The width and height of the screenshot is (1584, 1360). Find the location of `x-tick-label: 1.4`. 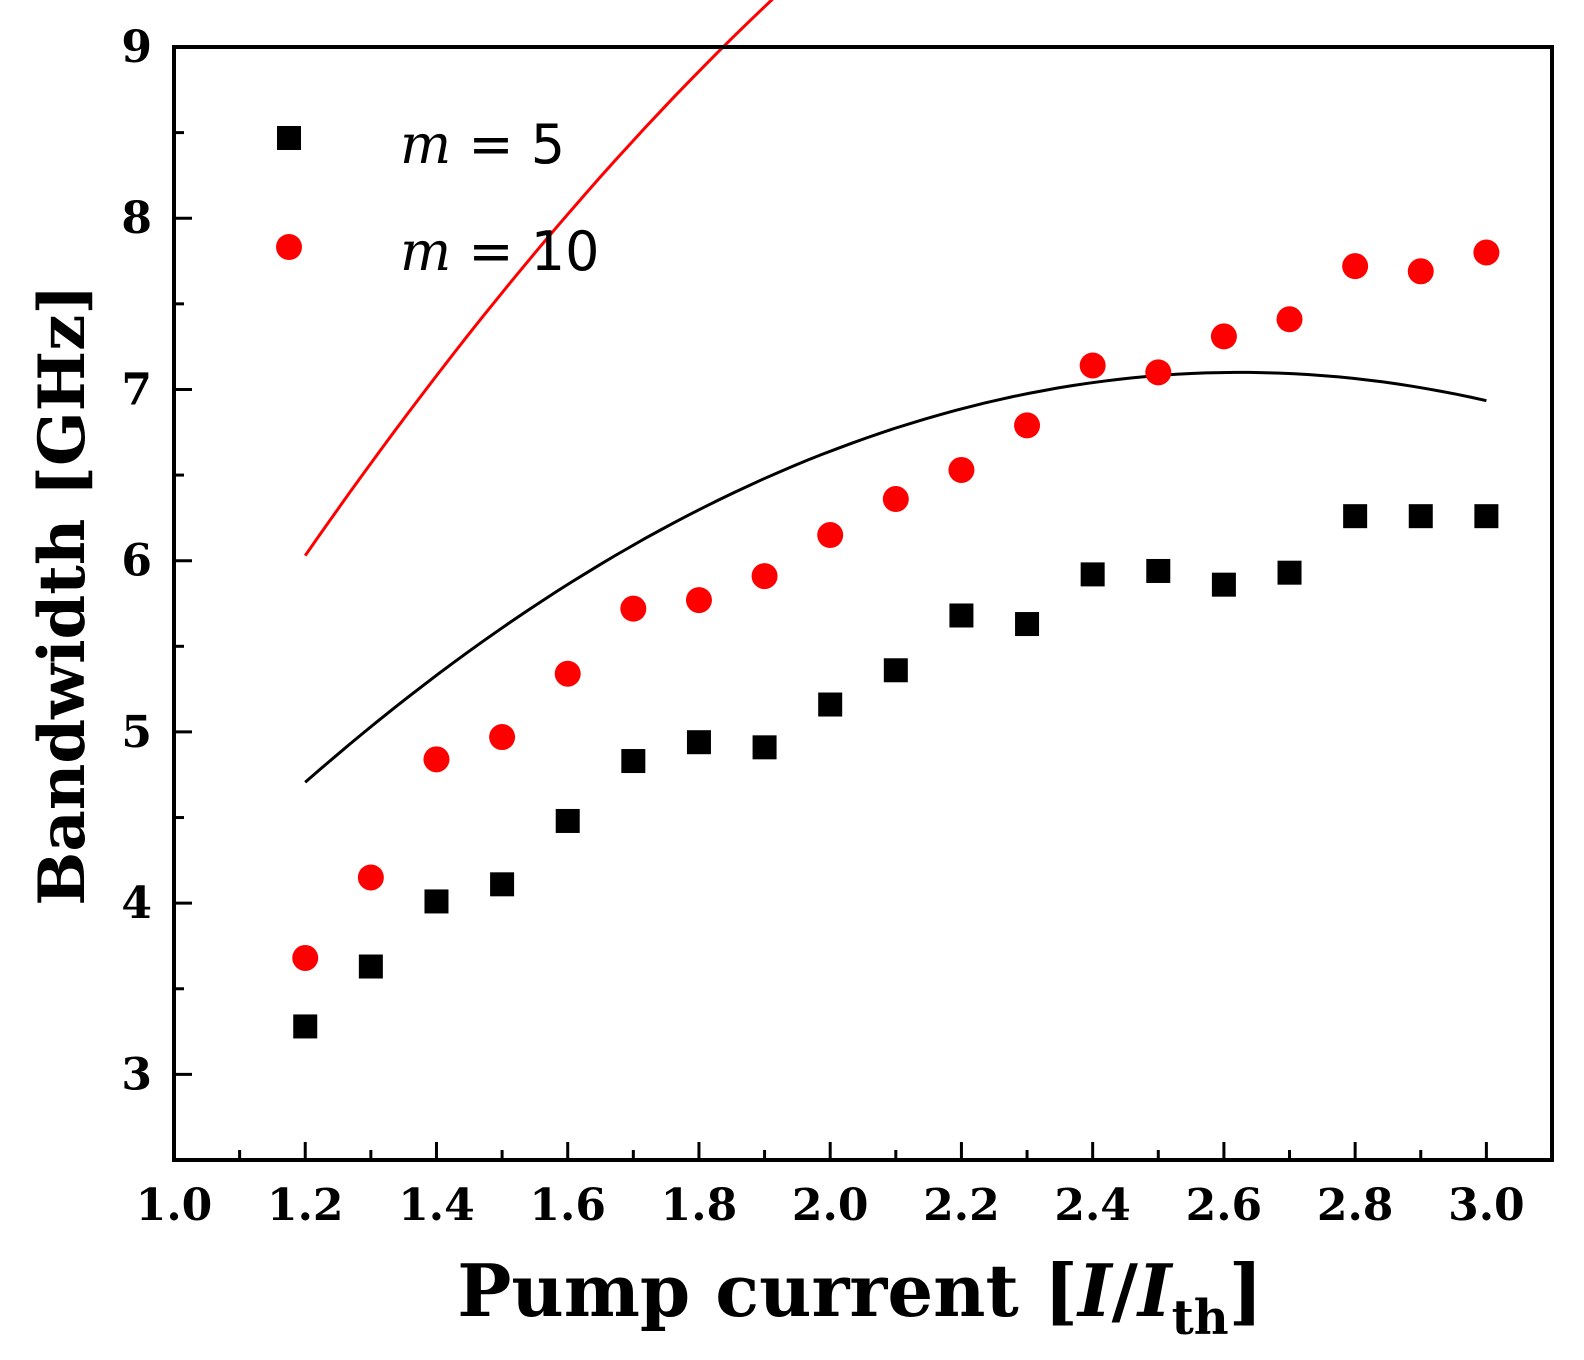

x-tick-label: 1.4 is located at coordinates (436, 1205).